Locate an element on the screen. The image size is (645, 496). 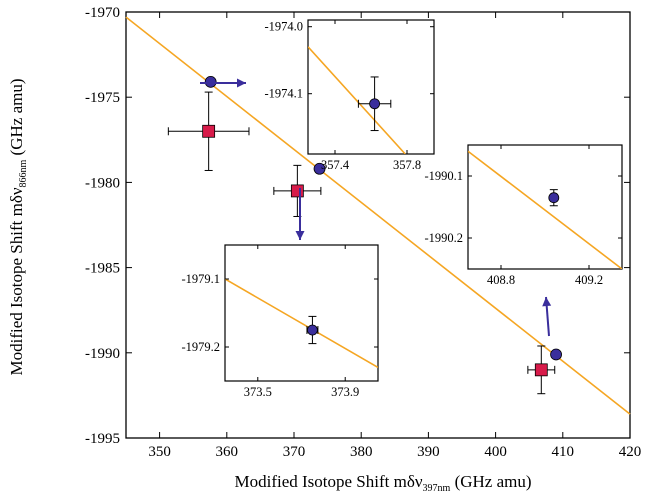
x-tick-label: 350 is located at coordinates (159, 452).